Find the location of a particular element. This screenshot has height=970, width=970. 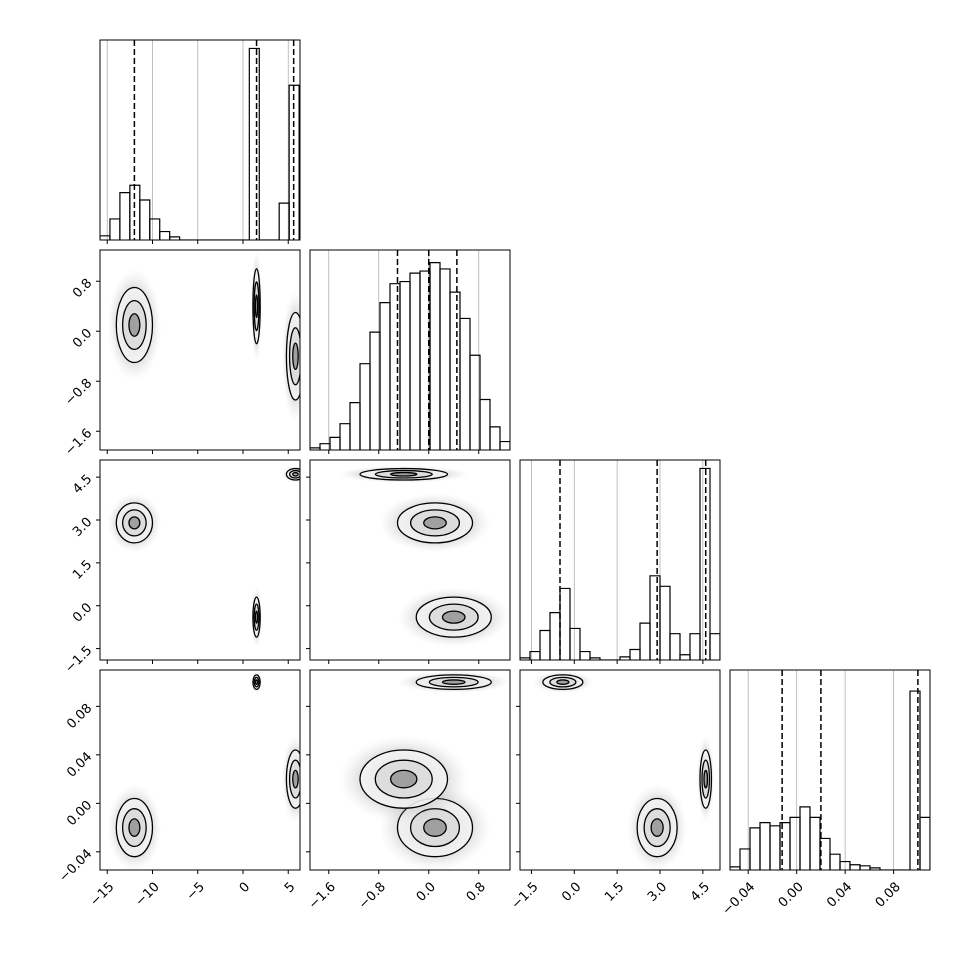

y-tick-label: 0.8 is located at coordinates (82, 288).